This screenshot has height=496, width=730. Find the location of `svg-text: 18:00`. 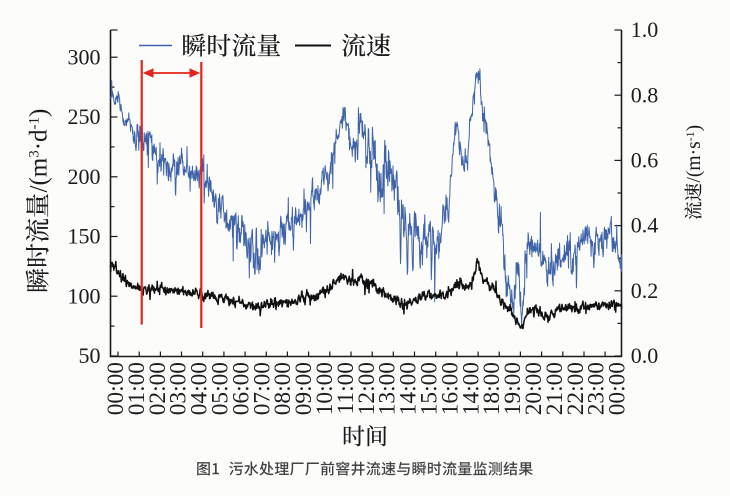

svg-text: 18:00 is located at coordinates (492, 388).